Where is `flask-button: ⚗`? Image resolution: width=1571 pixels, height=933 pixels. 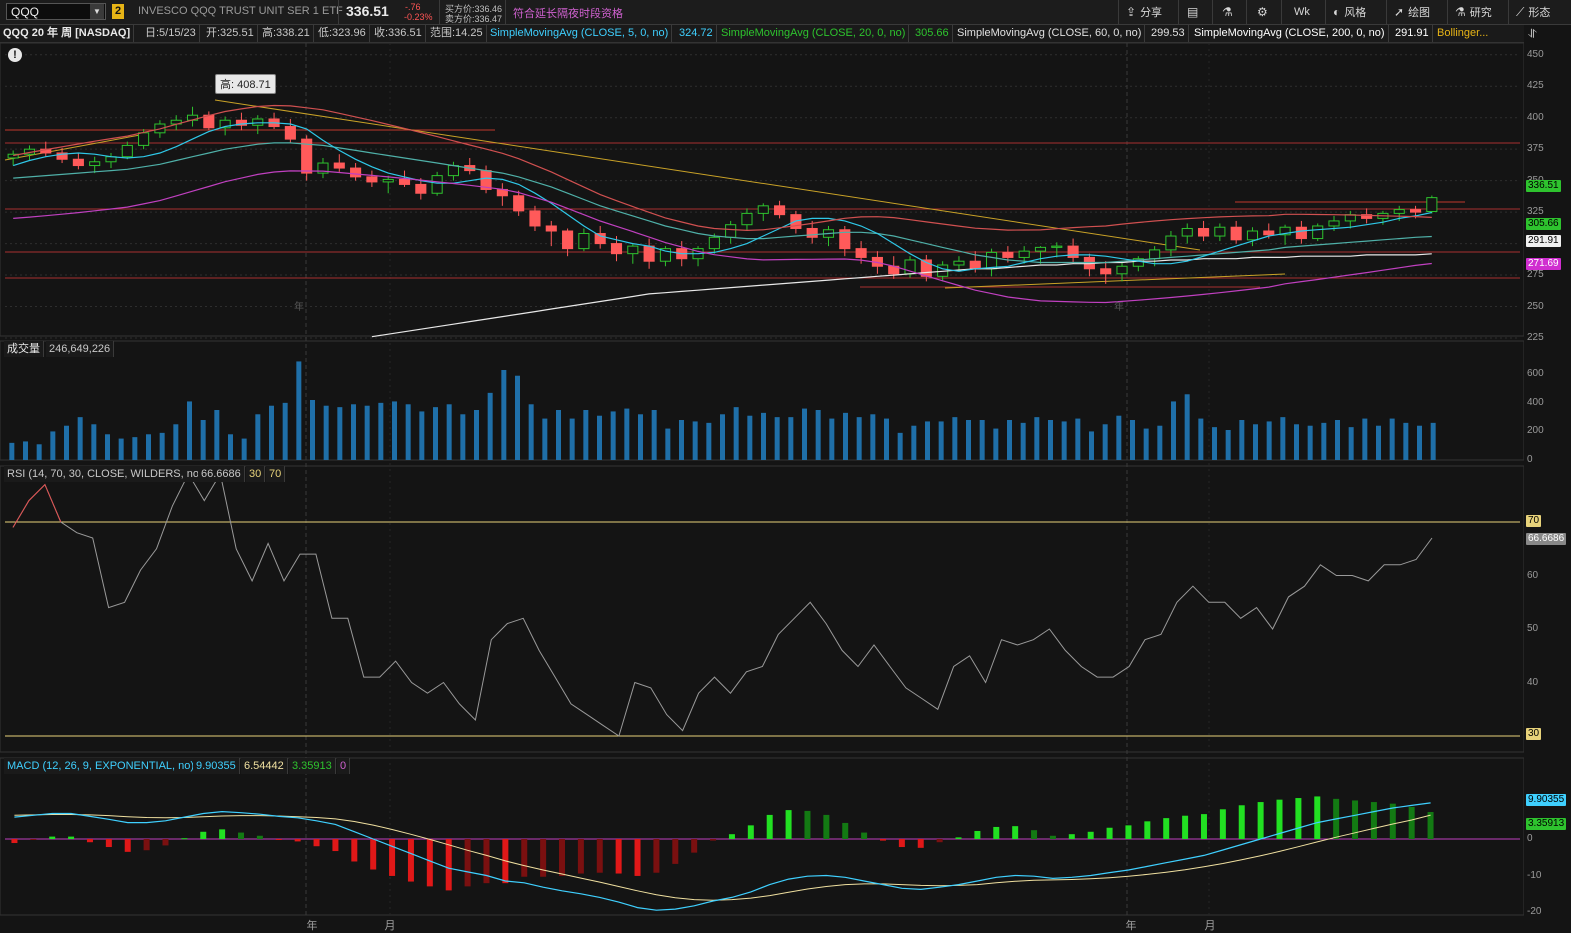
flask-button: ⚗ is located at coordinates (1229, 12).